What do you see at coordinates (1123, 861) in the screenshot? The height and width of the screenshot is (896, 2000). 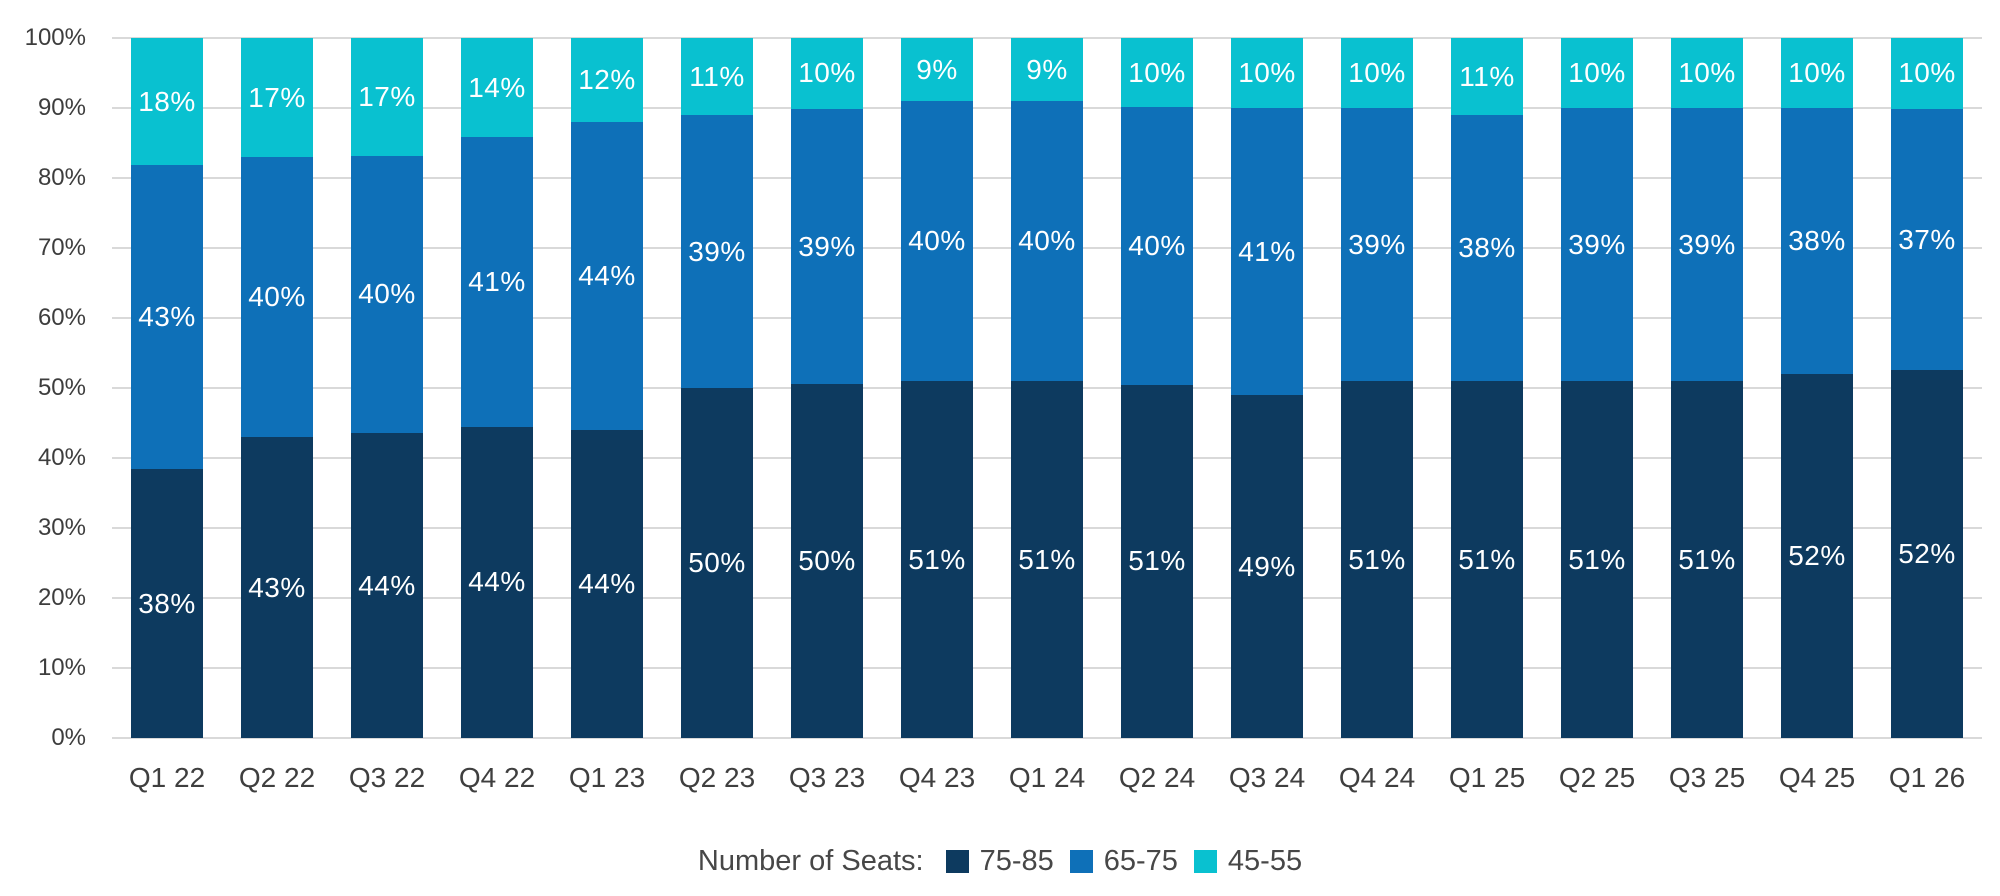 I see `legend-item: 65-75` at bounding box center [1123, 861].